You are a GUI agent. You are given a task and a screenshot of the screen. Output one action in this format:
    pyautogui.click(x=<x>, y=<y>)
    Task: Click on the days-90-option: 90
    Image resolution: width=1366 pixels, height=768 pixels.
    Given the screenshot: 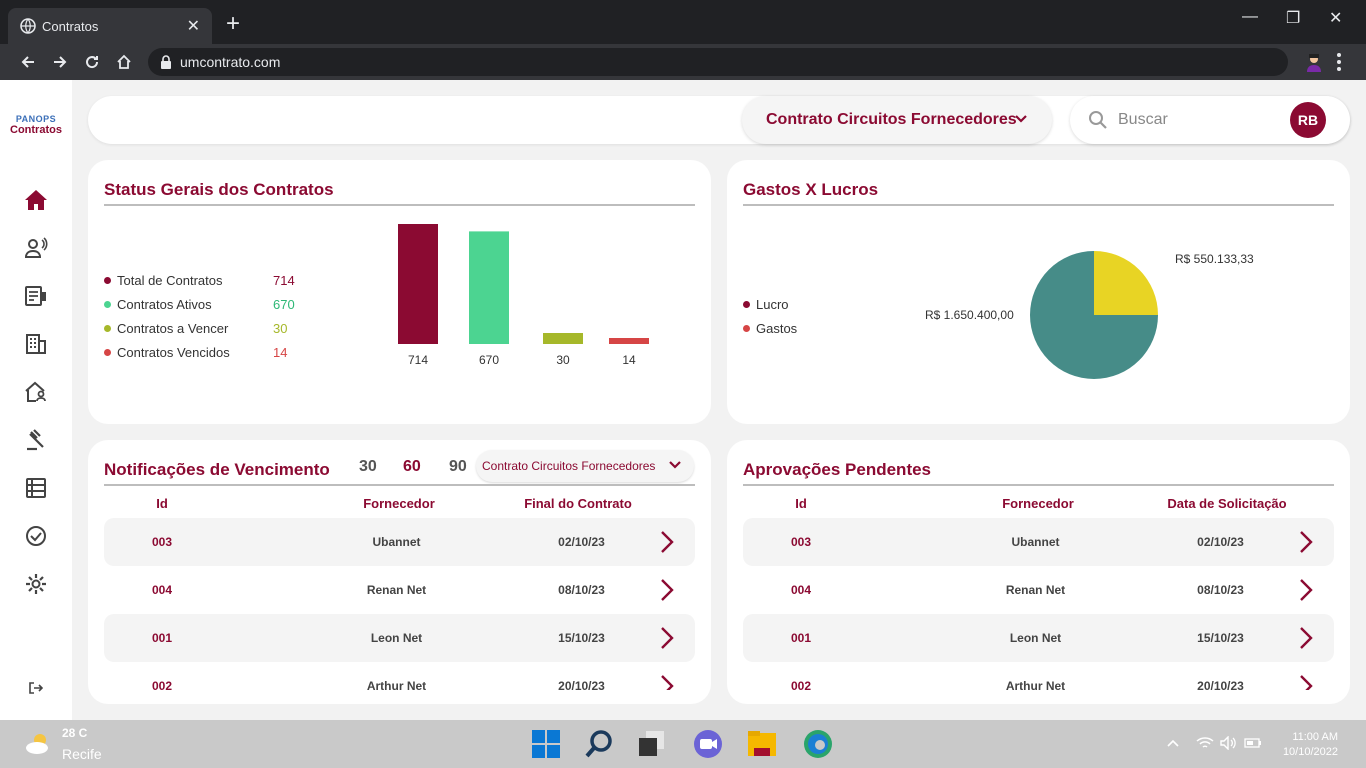 What is the action you would take?
    pyautogui.click(x=458, y=466)
    